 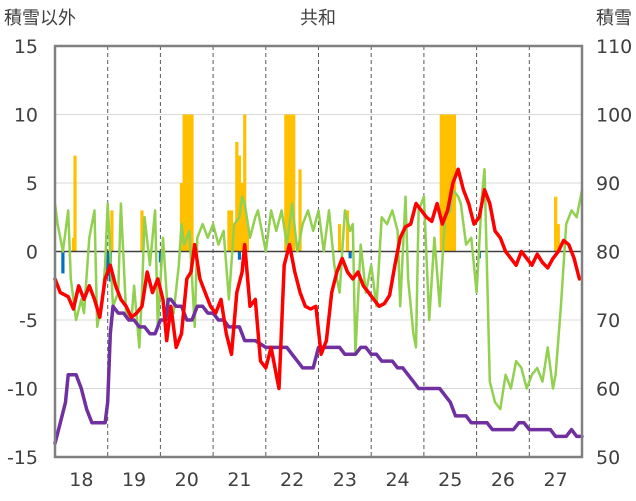 I want to click on y-axis-right-ticks: 110 100 90 80 70 60 50, so click(x=614, y=252).